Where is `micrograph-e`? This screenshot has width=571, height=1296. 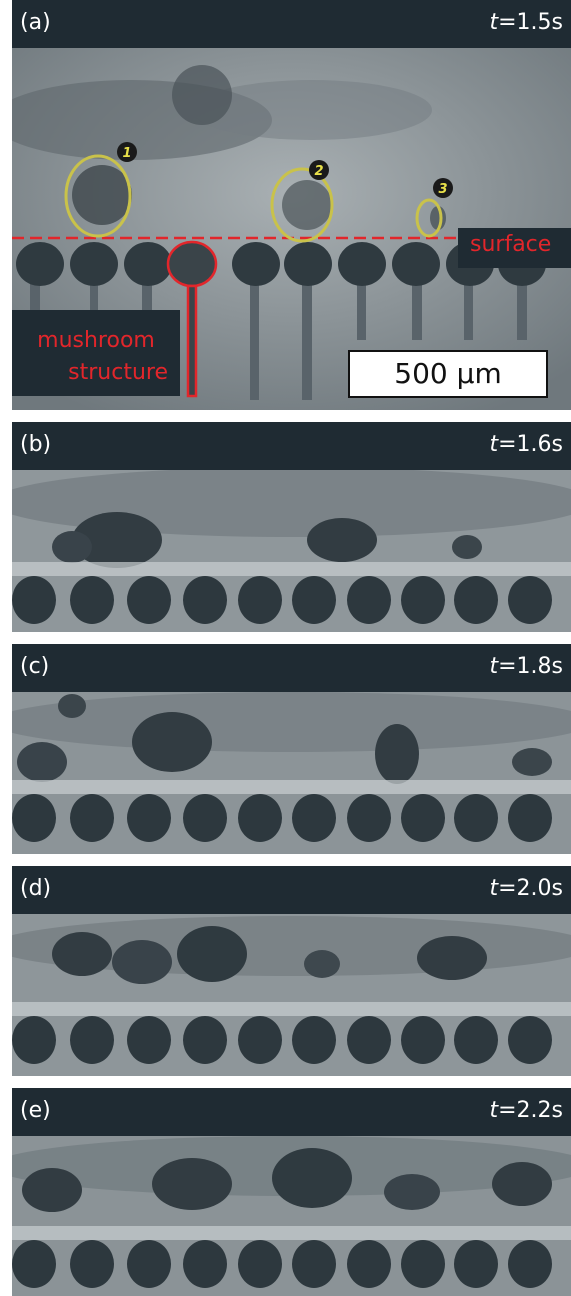
micrograph-e is located at coordinates (291, 1216).